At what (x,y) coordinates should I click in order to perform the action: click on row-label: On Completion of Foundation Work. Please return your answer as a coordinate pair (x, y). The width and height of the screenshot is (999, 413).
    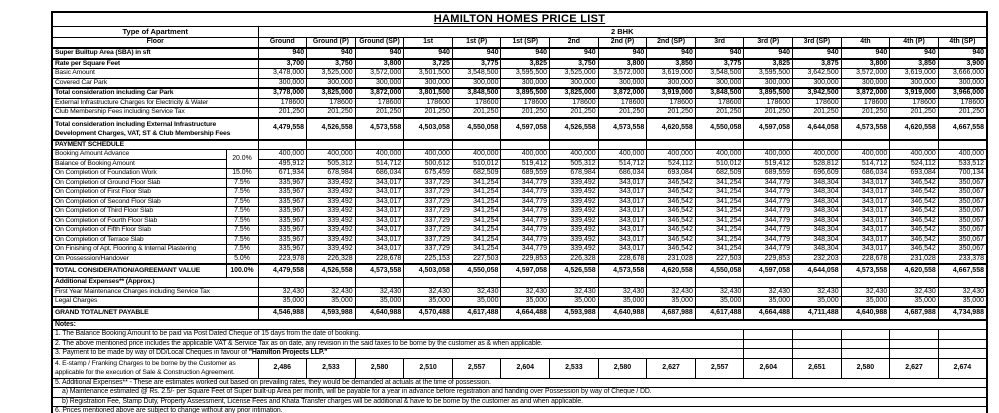
    Looking at the image, I should click on (139, 173).